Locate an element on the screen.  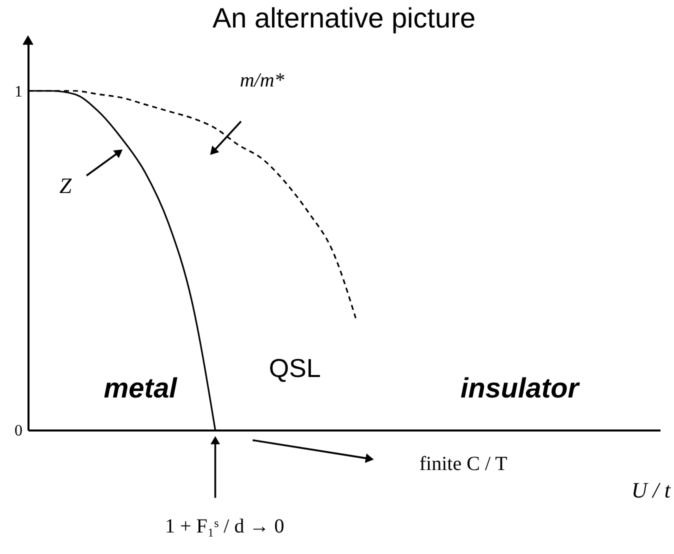
text: Z is located at coordinates (65, 185).